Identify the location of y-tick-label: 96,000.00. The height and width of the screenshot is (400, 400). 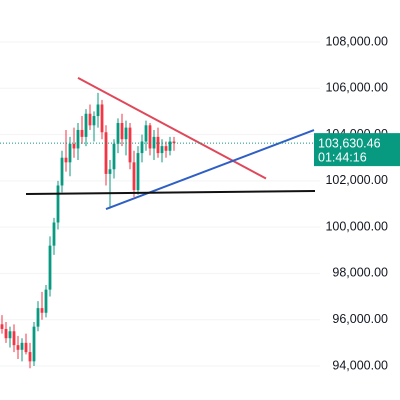
(360, 319).